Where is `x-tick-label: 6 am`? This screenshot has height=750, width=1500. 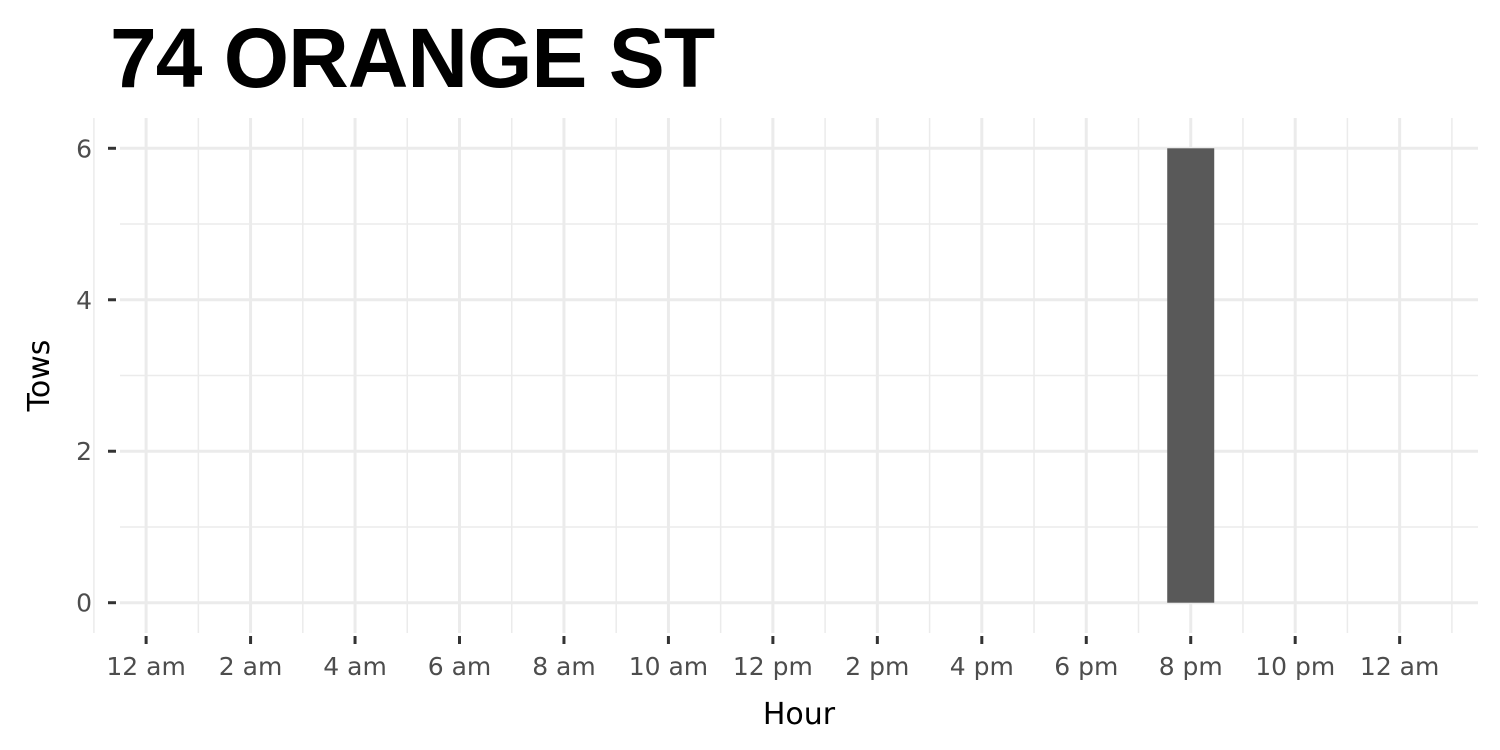 x-tick-label: 6 am is located at coordinates (460, 666).